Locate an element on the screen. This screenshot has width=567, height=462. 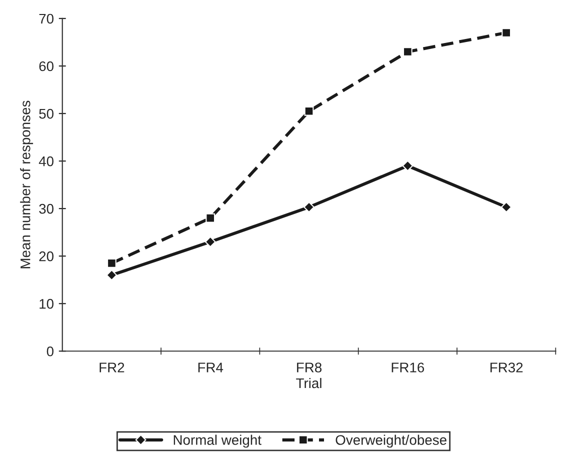
y-tick-label: 30 is located at coordinates (46, 209).